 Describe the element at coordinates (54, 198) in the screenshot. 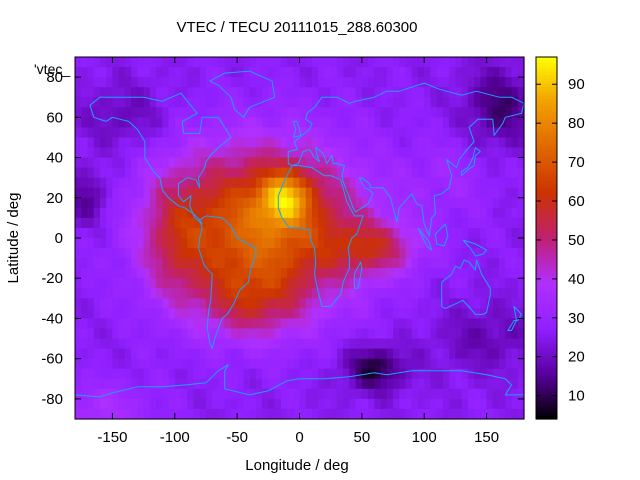

I see `y-tick-label: 20` at that location.